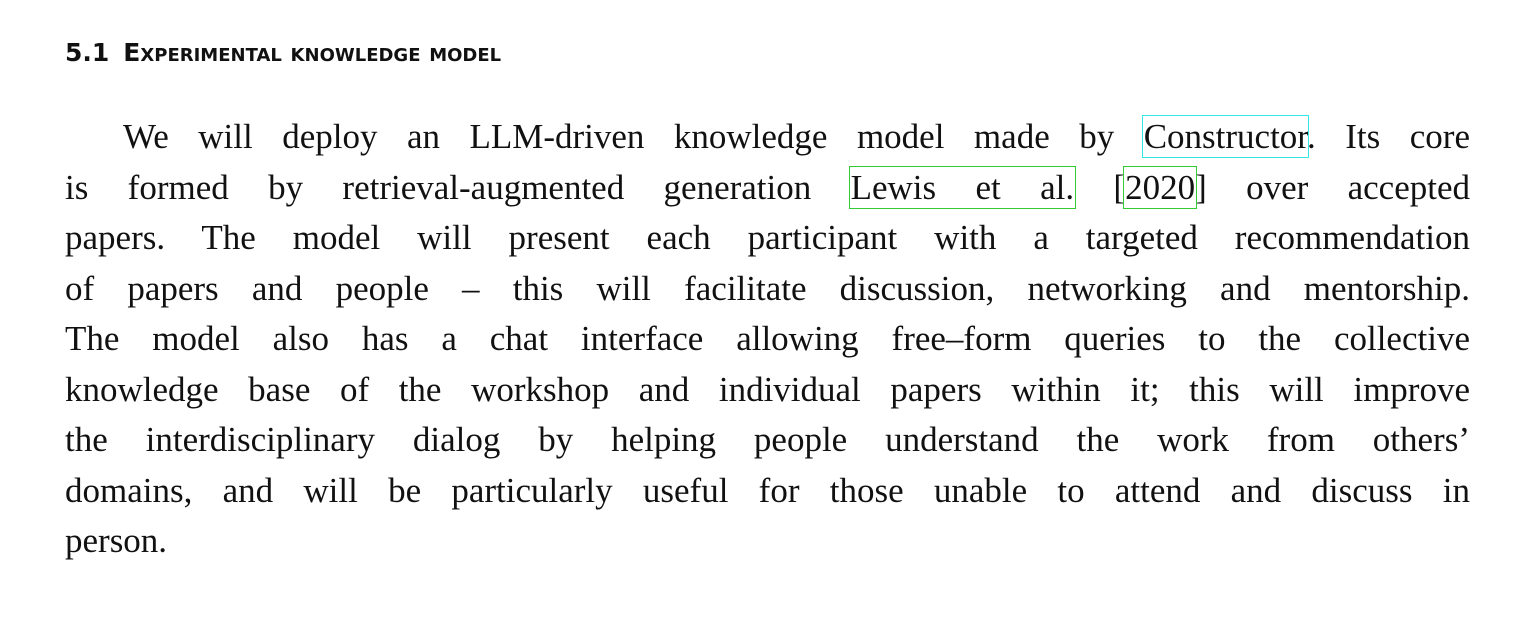 The height and width of the screenshot is (627, 1515). I want to click on text: . Its core, so click(1388, 136).